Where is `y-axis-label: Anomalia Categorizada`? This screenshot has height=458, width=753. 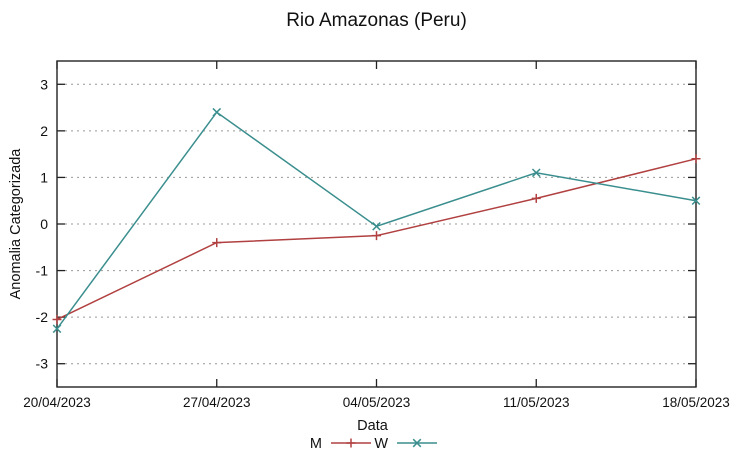 y-axis-label: Anomalia Categorizada is located at coordinates (16, 224).